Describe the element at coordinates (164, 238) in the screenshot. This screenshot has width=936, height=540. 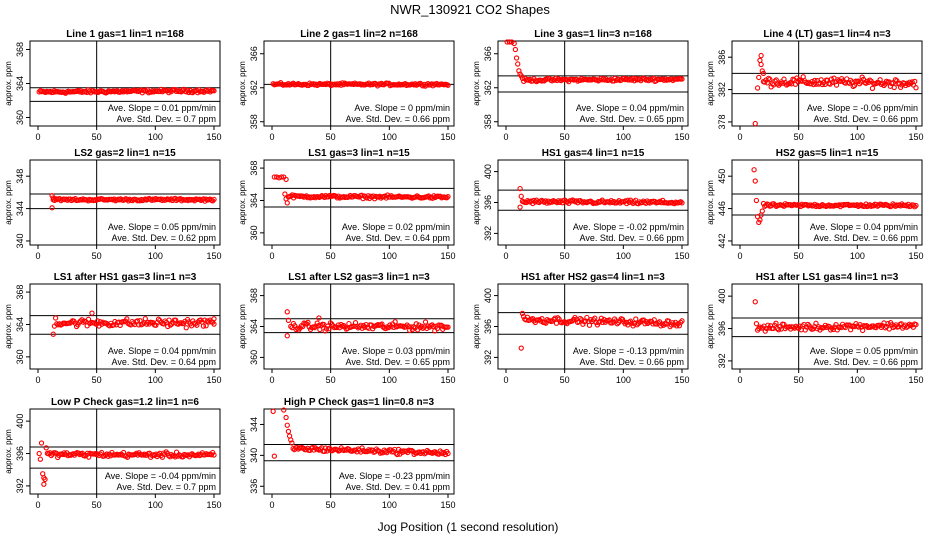
I see `std-dev-annotation: Ave. Std. Dev. = 0.62 ppm` at that location.